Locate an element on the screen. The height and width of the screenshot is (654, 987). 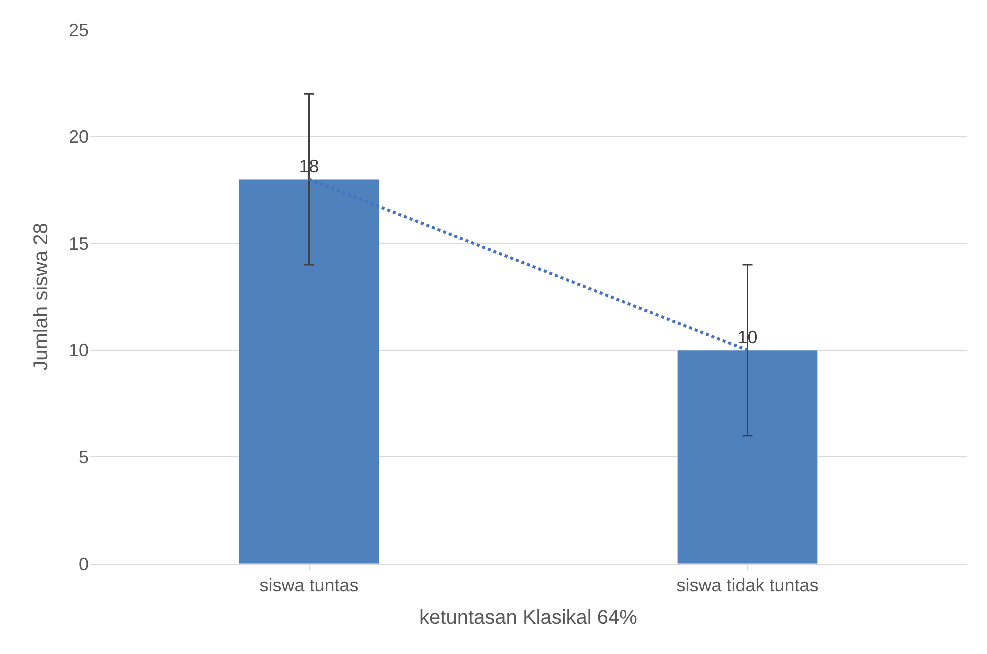
y-tick-label: 10 is located at coordinates (78, 350).